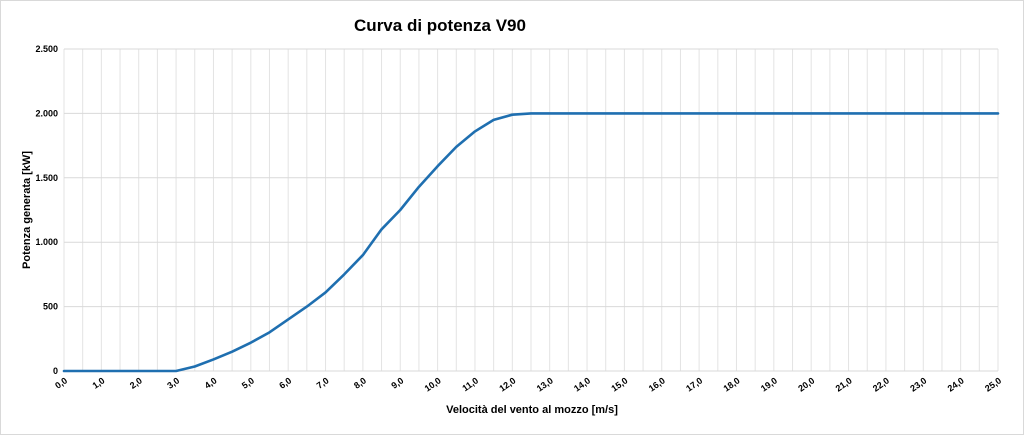 The image size is (1024, 435). I want to click on y-tick-label: 2.000, so click(46, 113).